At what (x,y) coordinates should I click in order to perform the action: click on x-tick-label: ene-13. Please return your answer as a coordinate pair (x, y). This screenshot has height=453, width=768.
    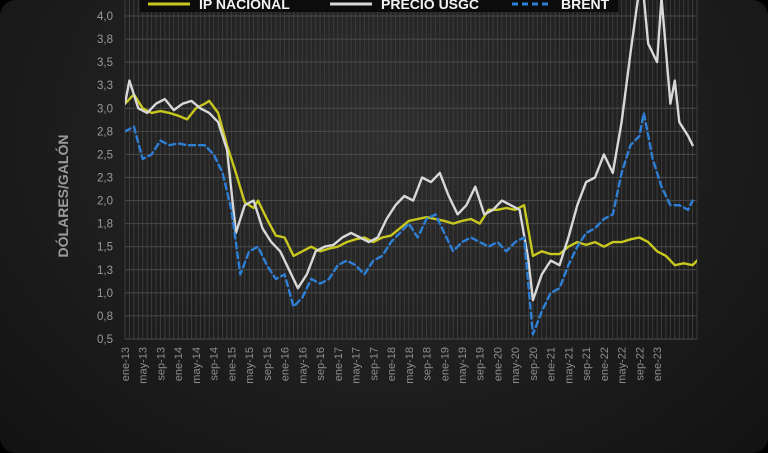
    Looking at the image, I should click on (126, 364).